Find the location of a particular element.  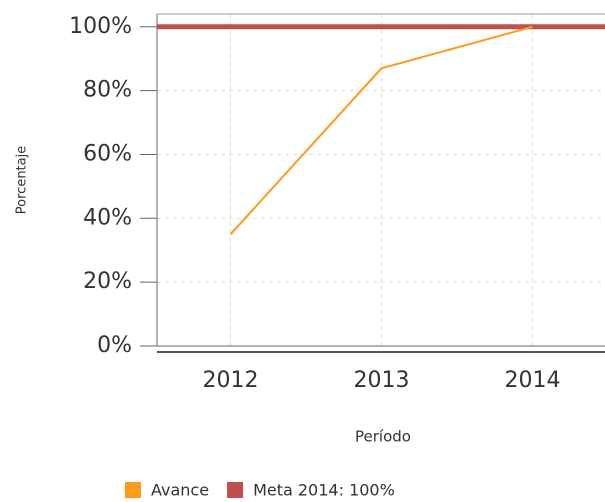

legend-label: Avance is located at coordinates (180, 490).